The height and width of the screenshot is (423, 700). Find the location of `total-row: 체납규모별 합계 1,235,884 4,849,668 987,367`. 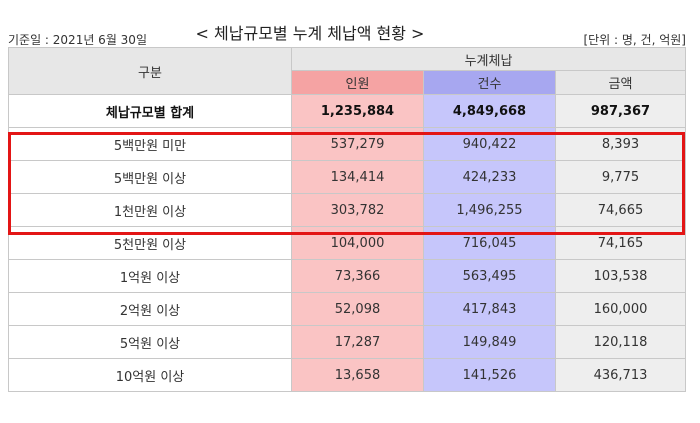

total-row: 체납규모별 합계 1,235,884 4,849,668 987,367 is located at coordinates (347, 111).